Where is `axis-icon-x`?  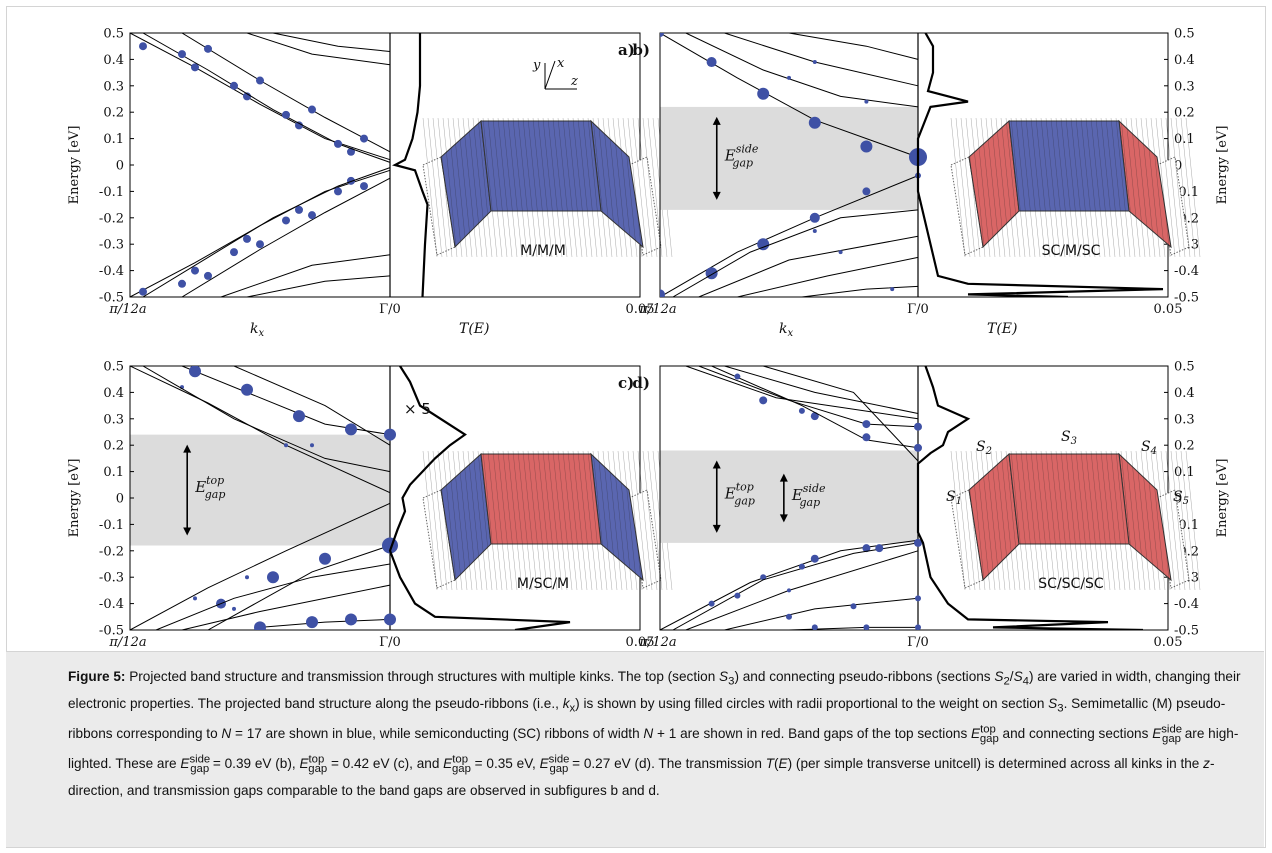 axis-icon-x is located at coordinates (550, 75).